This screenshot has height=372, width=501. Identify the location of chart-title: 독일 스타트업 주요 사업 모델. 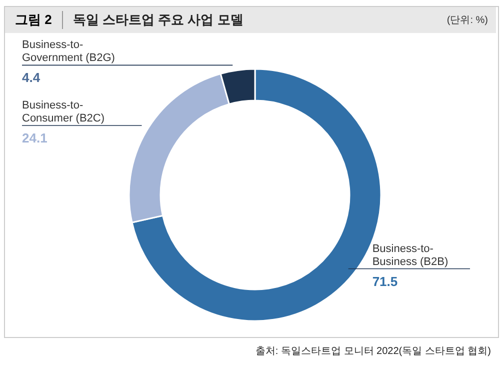
(158, 20).